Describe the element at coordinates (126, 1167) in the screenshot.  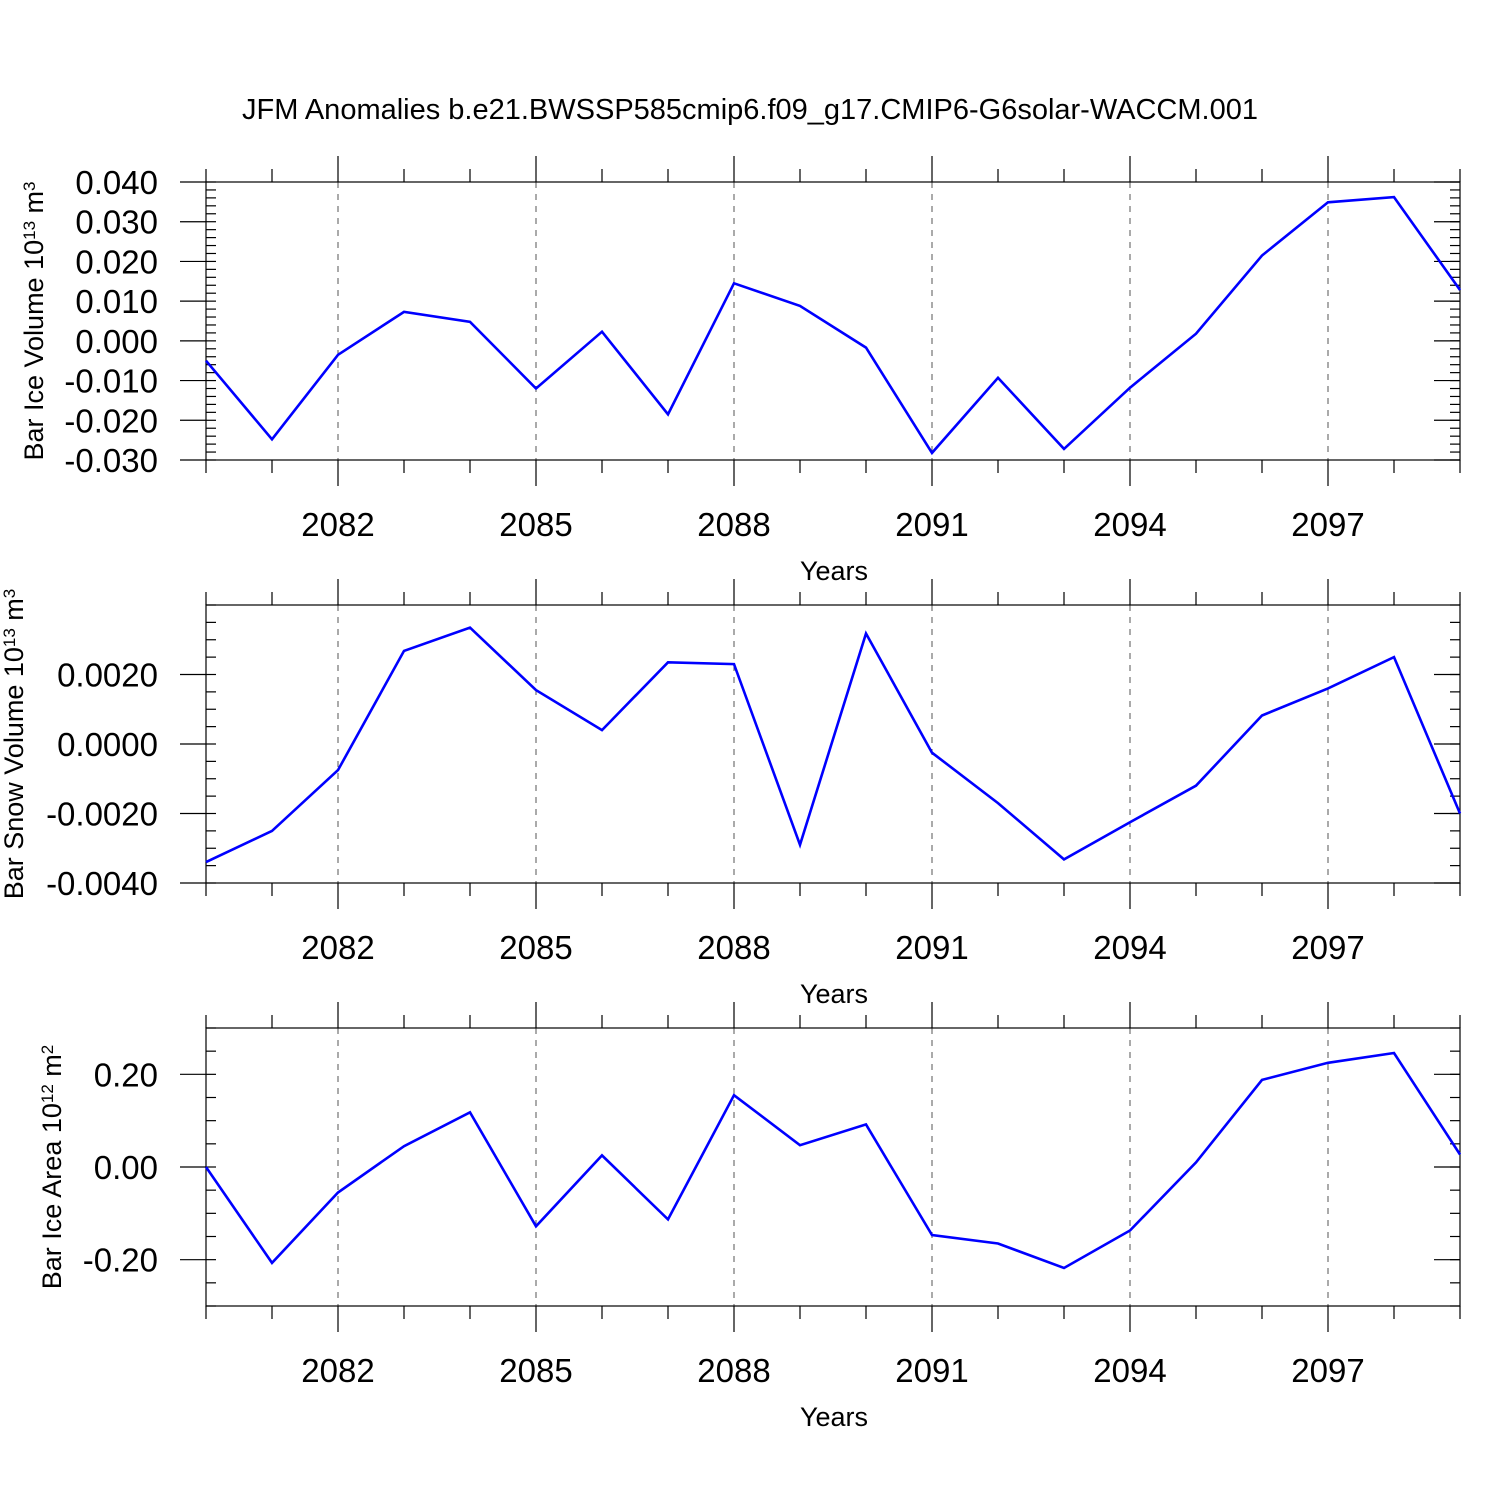
I see `y-tick-label: 0.00` at that location.